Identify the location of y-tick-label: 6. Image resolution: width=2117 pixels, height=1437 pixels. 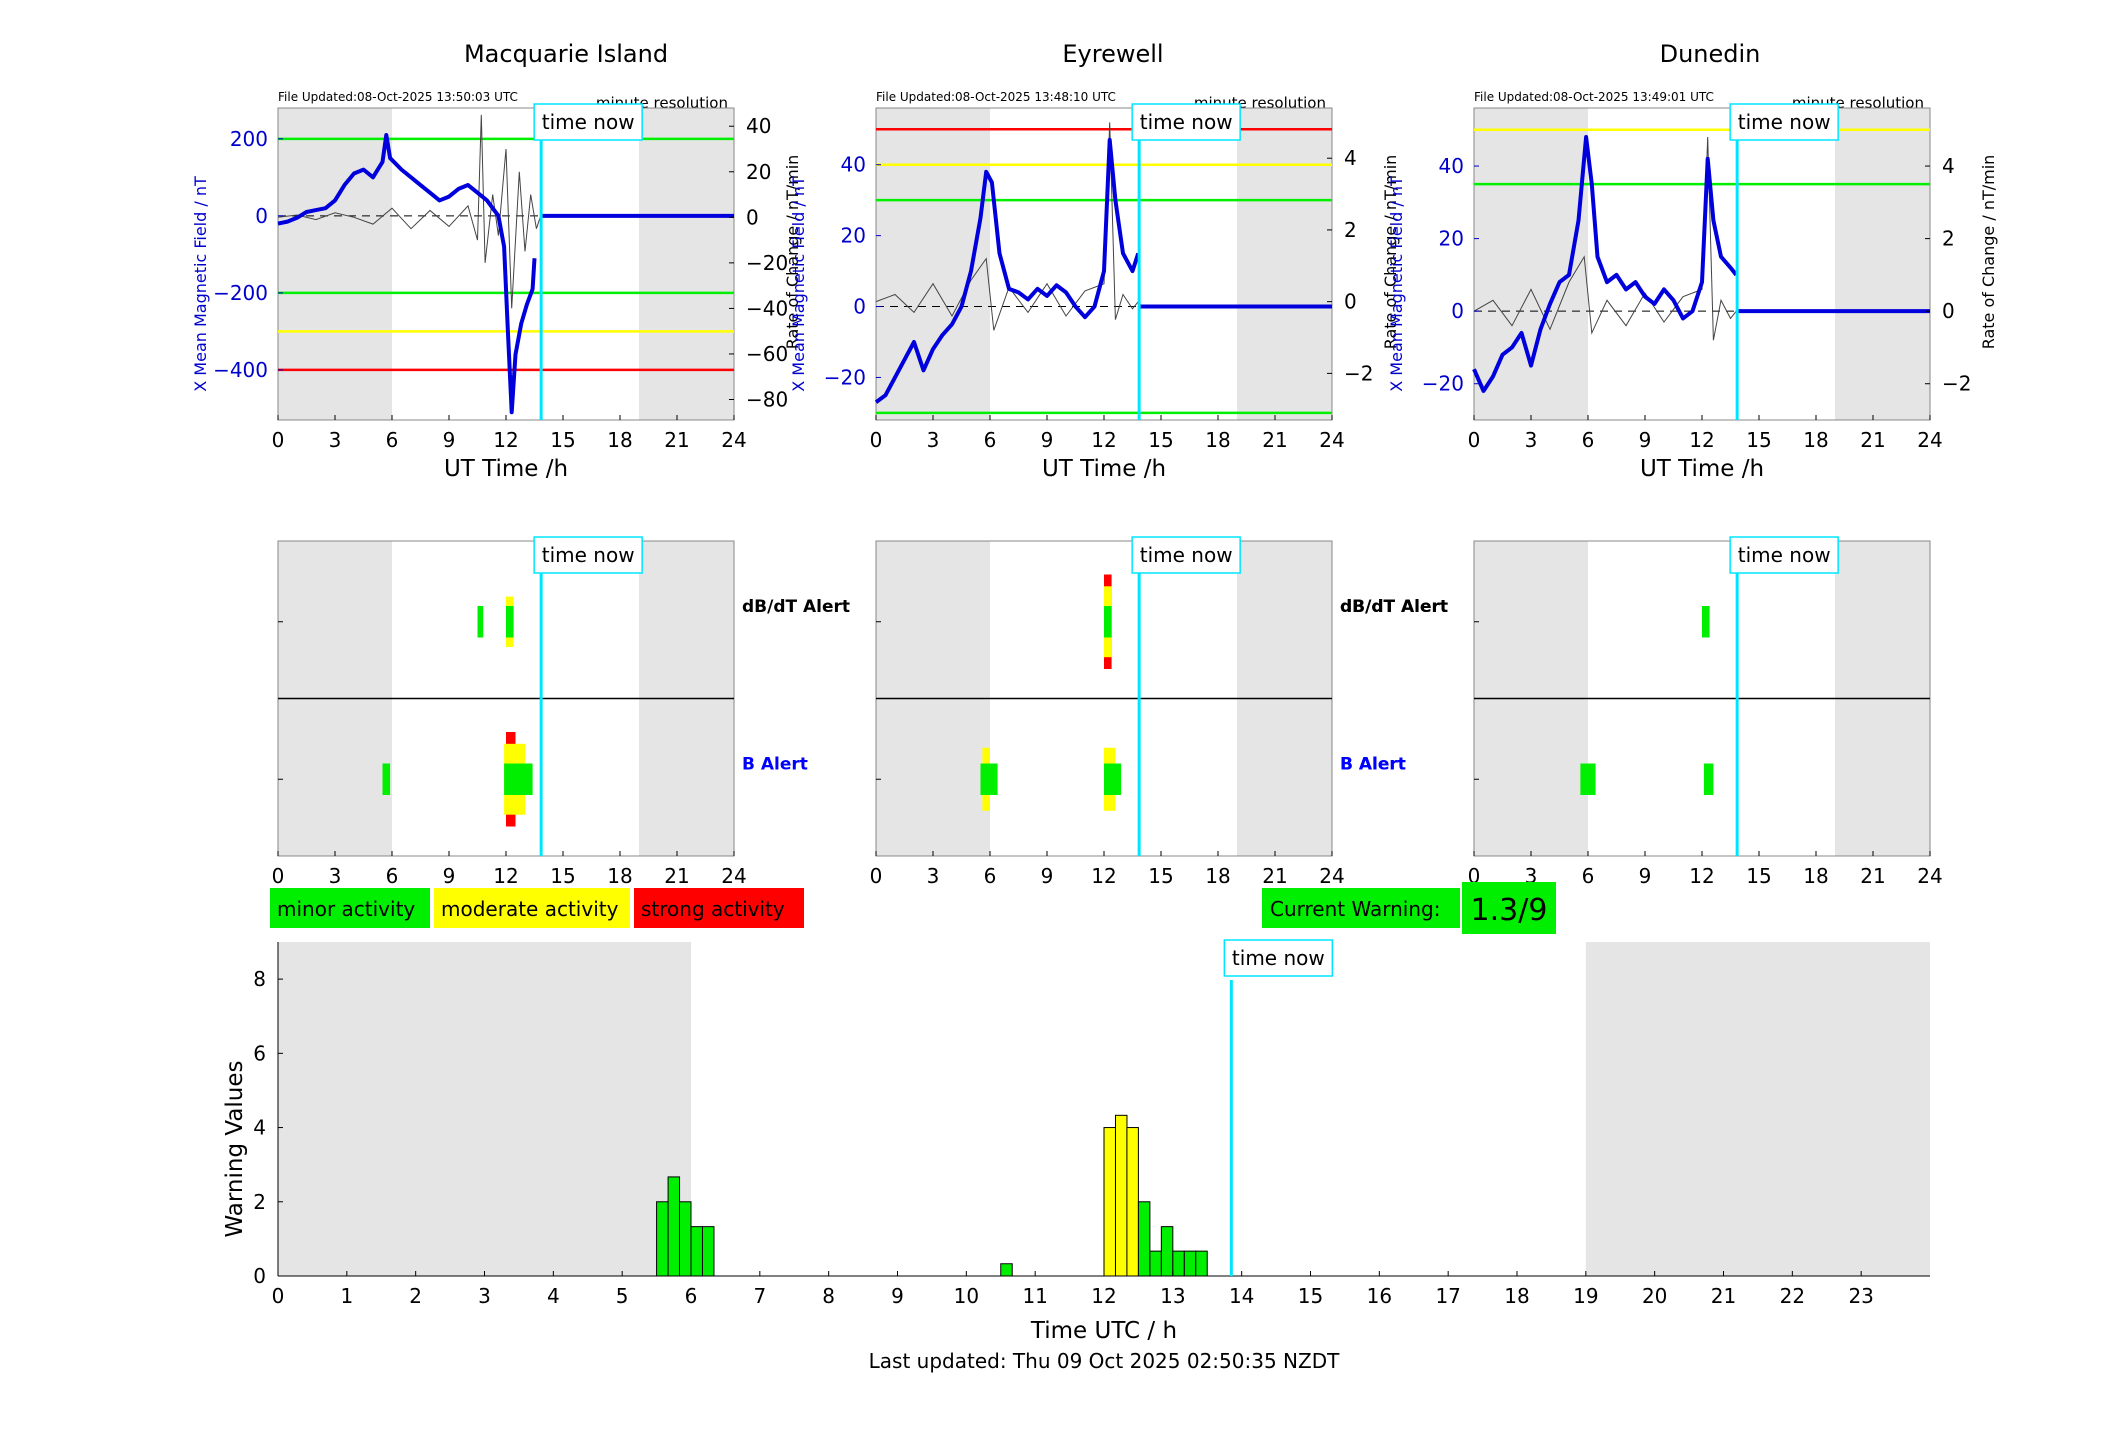
(259, 1053).